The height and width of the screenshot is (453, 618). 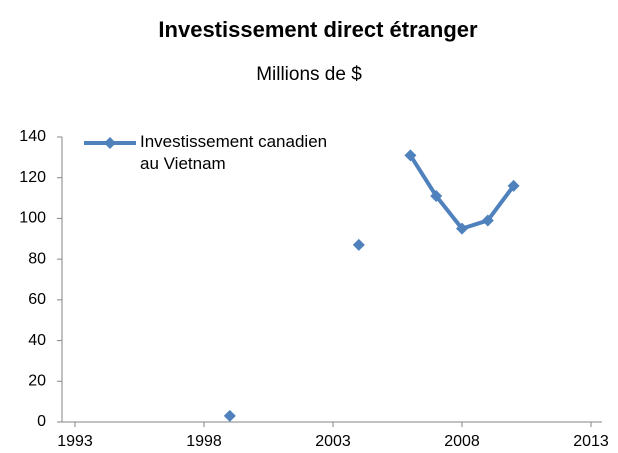 What do you see at coordinates (32, 177) in the screenshot?
I see `y-tick-label: 120` at bounding box center [32, 177].